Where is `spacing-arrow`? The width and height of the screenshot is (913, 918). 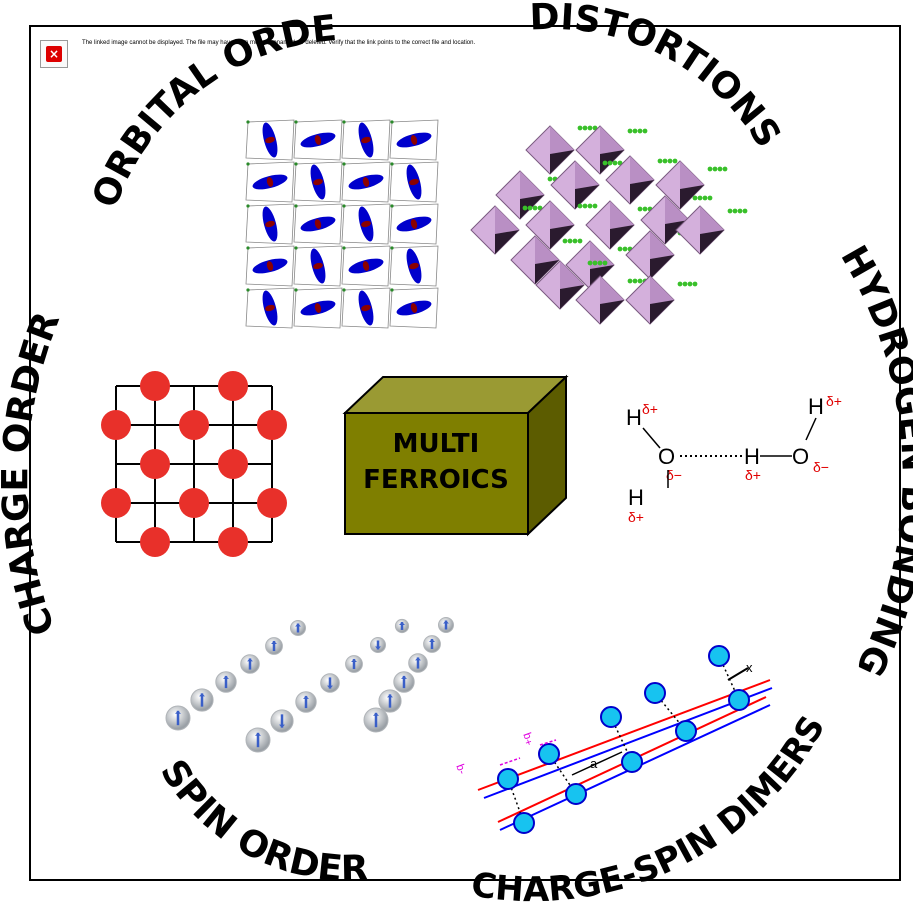 spacing-arrow is located at coordinates (597, 763).